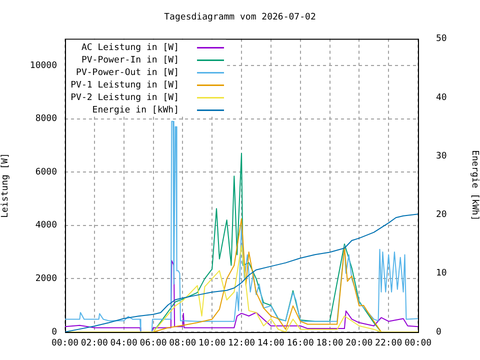 The width and height of the screenshot is (480, 360). What do you see at coordinates (46, 279) in the screenshot?
I see `y-tick-label: 2000` at bounding box center [46, 279].